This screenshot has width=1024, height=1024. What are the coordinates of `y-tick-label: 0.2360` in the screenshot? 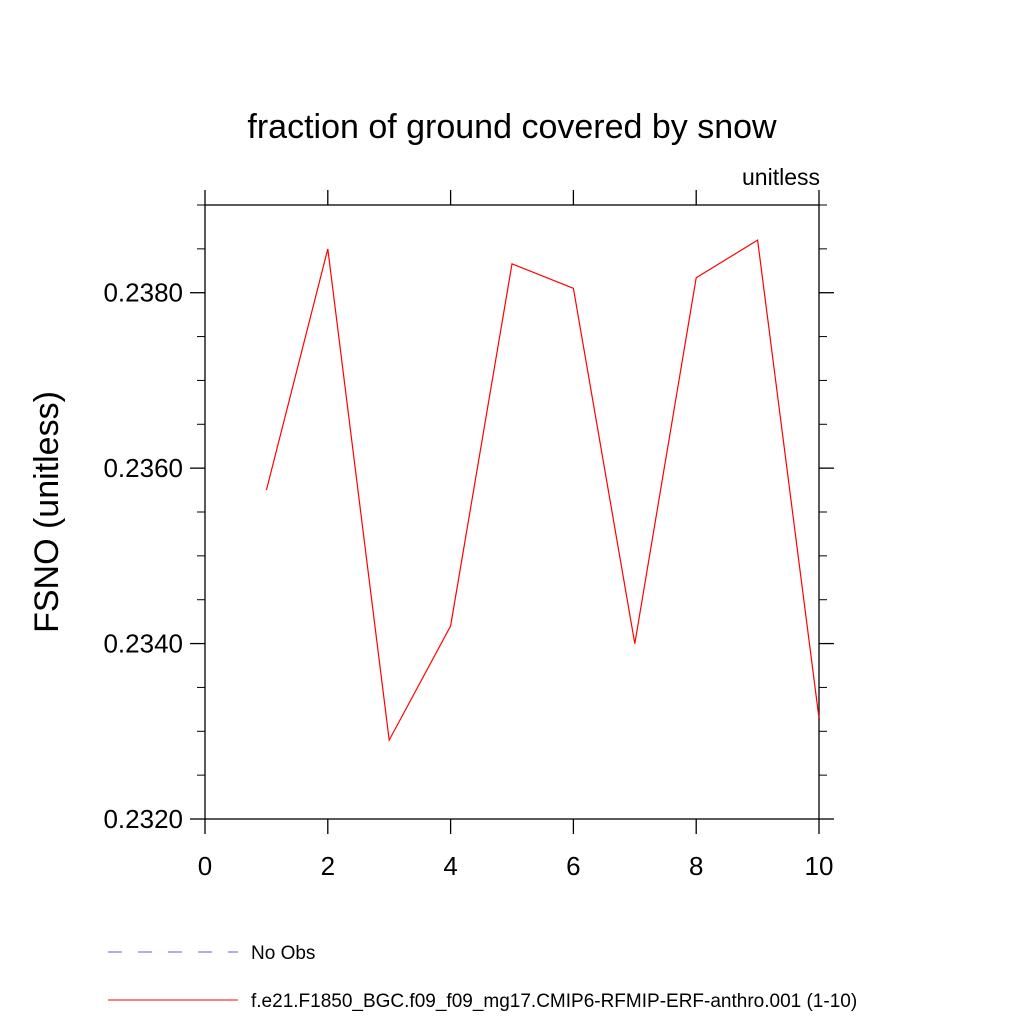 It's located at (143, 468).